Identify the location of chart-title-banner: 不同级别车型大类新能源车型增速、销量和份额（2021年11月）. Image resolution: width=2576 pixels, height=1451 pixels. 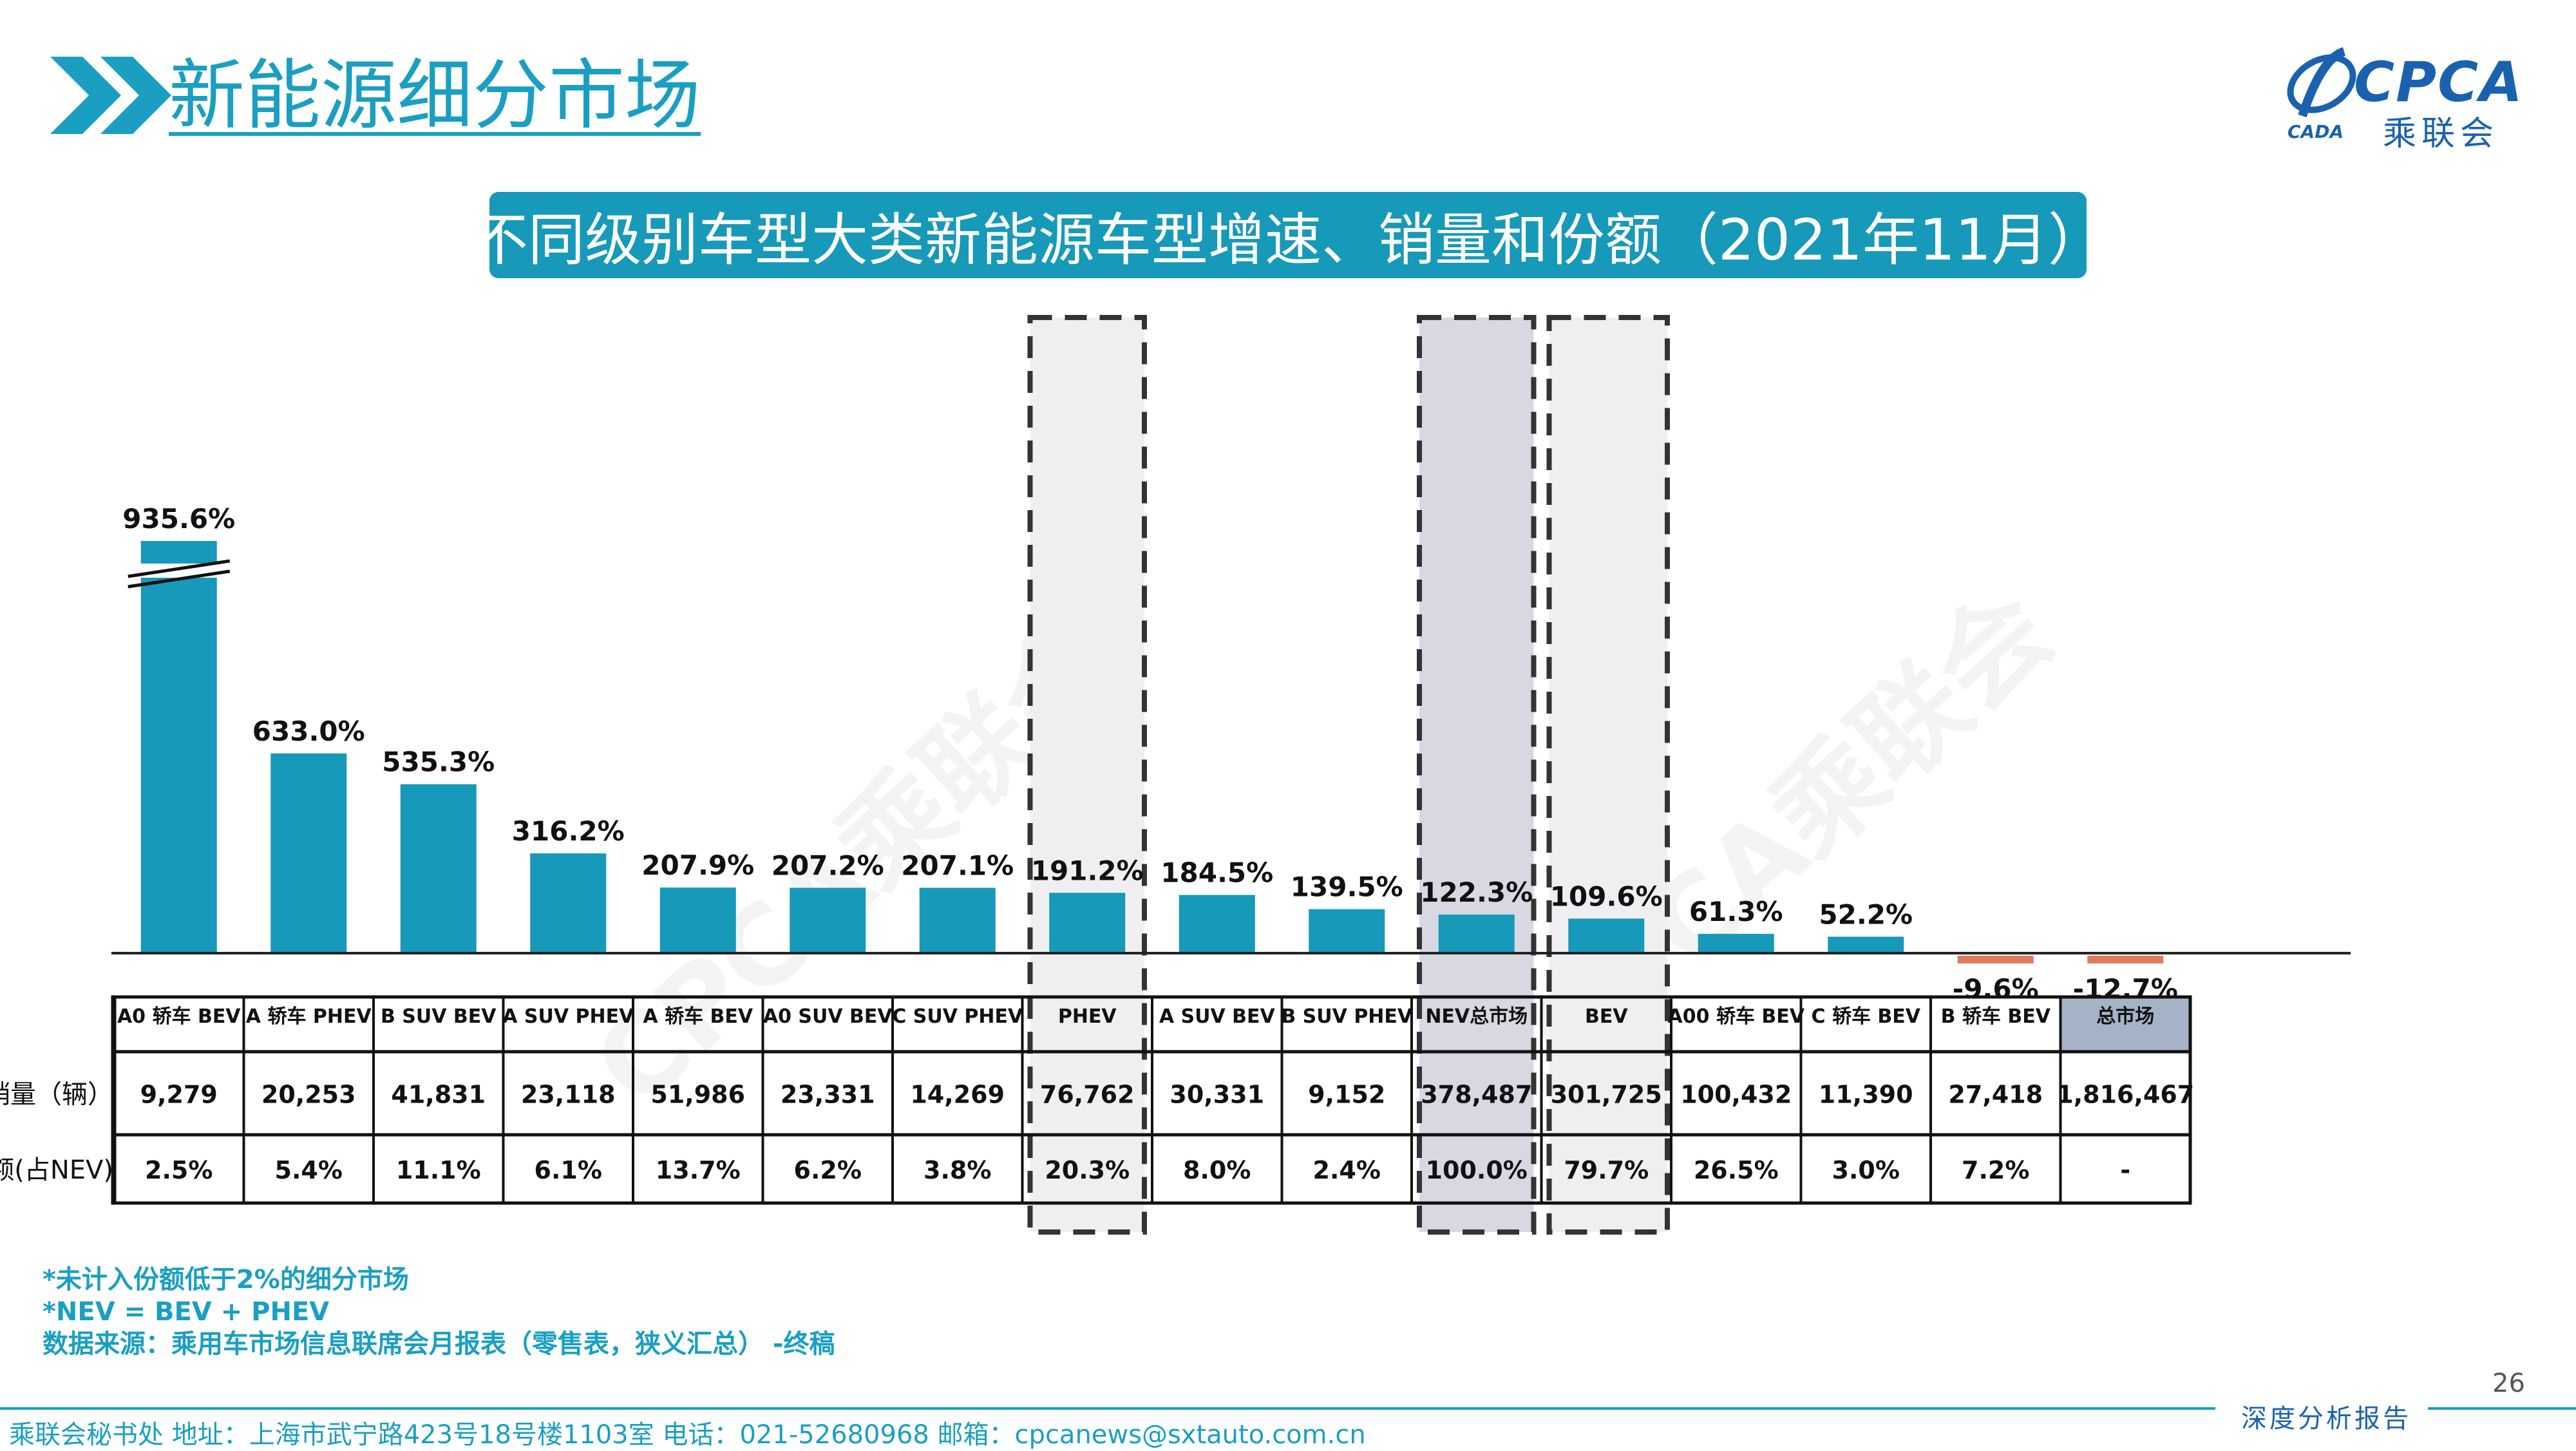
(1288, 235).